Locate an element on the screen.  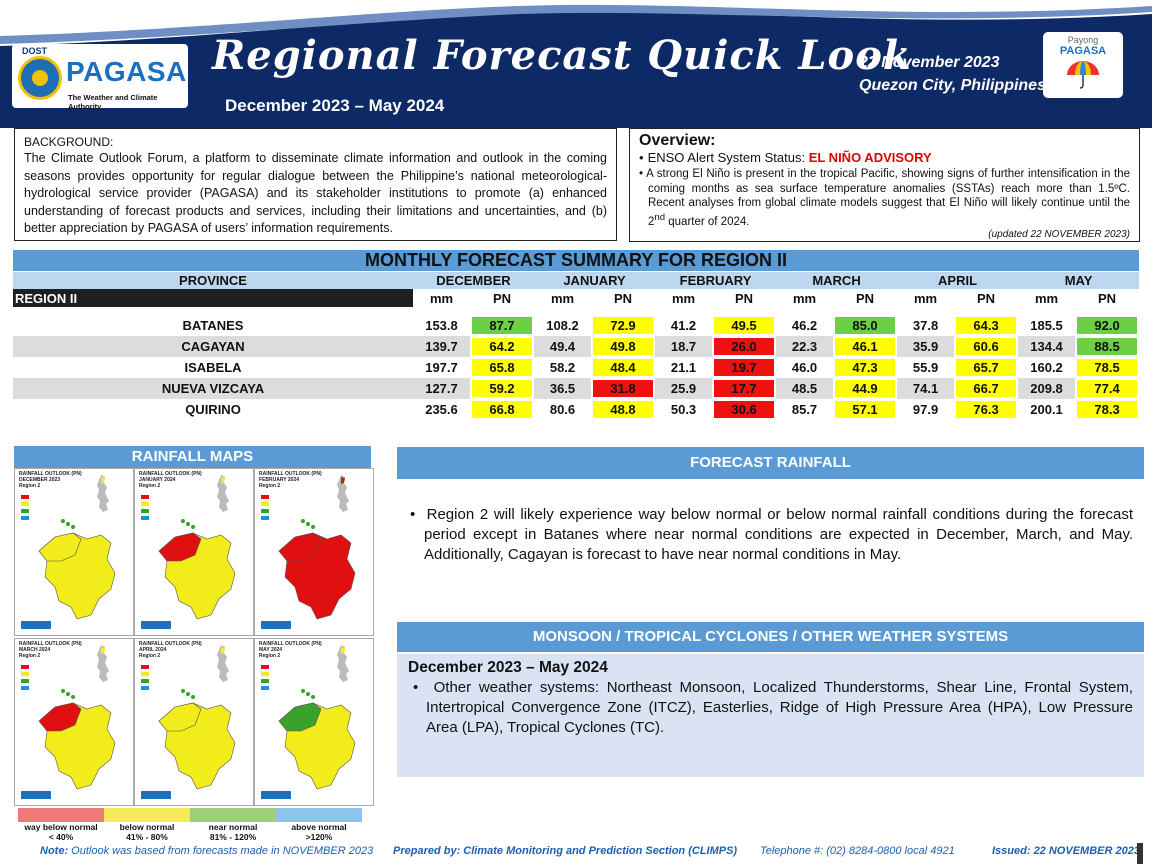
legend-category: way below normal is located at coordinates (61, 827).